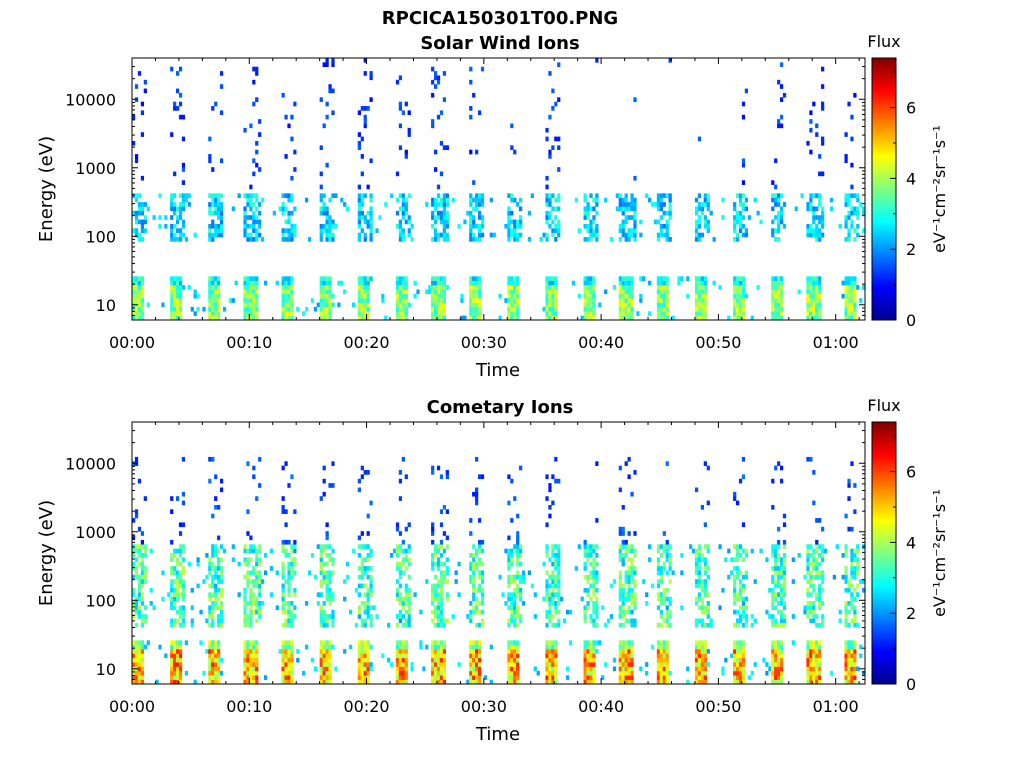 The image size is (1024, 768). I want to click on colorbar-title: Flux, so click(883, 405).